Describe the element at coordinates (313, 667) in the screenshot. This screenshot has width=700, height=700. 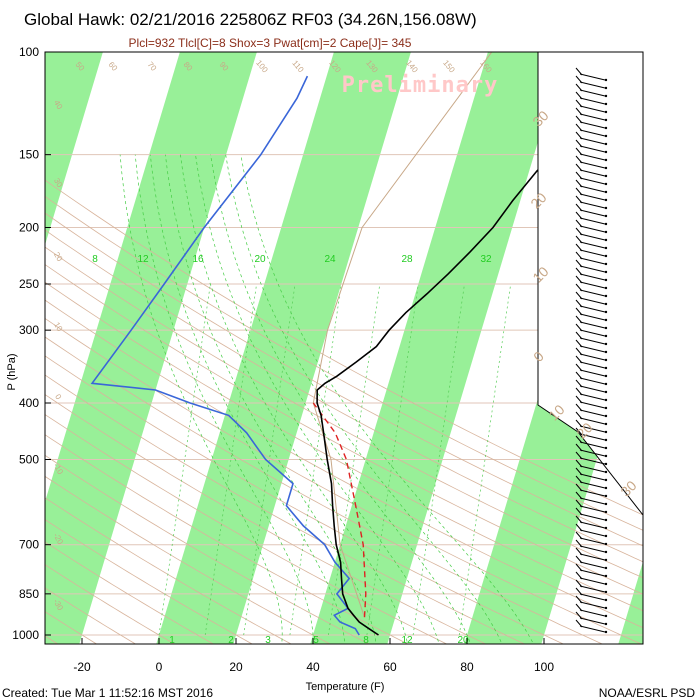
I see `x-tick-label: 40` at that location.